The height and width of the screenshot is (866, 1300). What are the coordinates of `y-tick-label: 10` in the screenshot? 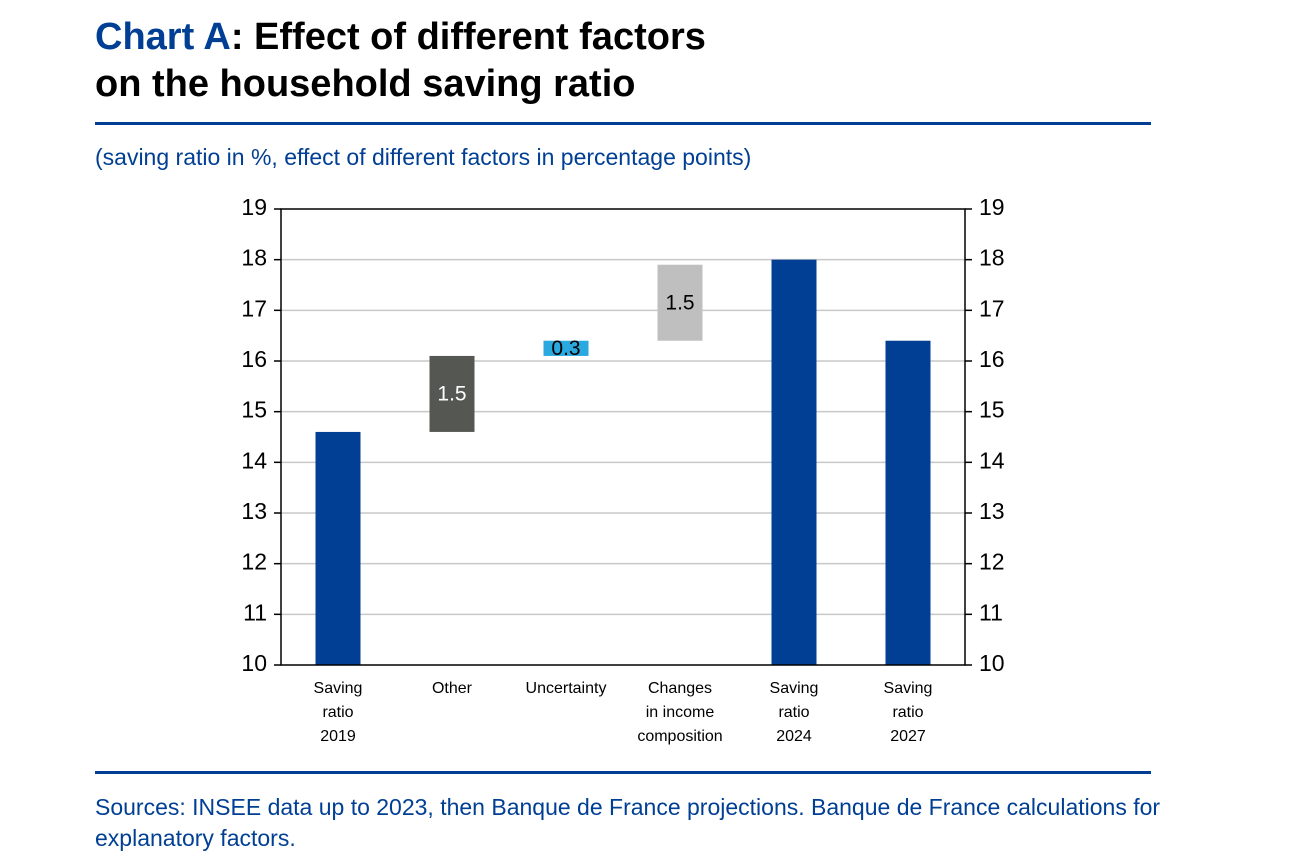 It's located at (254, 663).